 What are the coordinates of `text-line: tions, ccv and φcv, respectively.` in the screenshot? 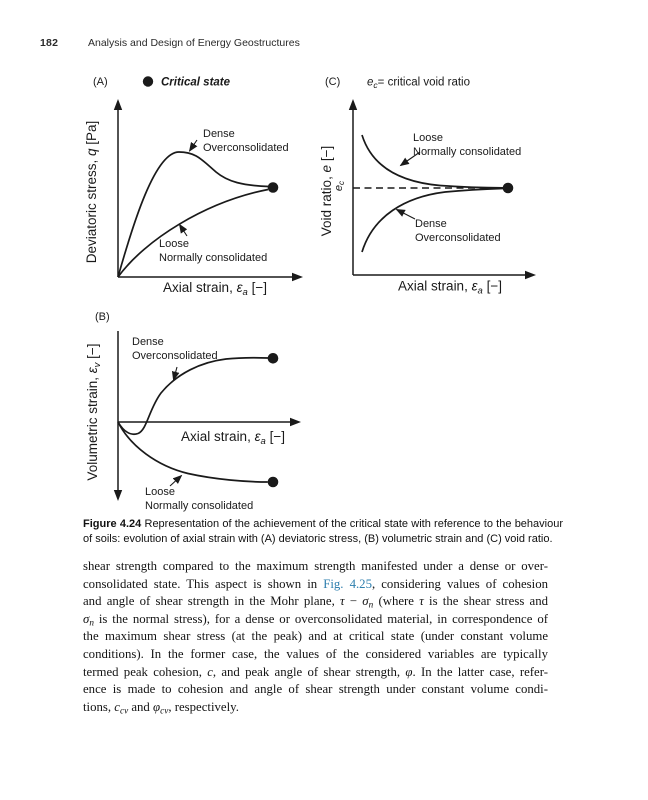 It's located at (315, 708).